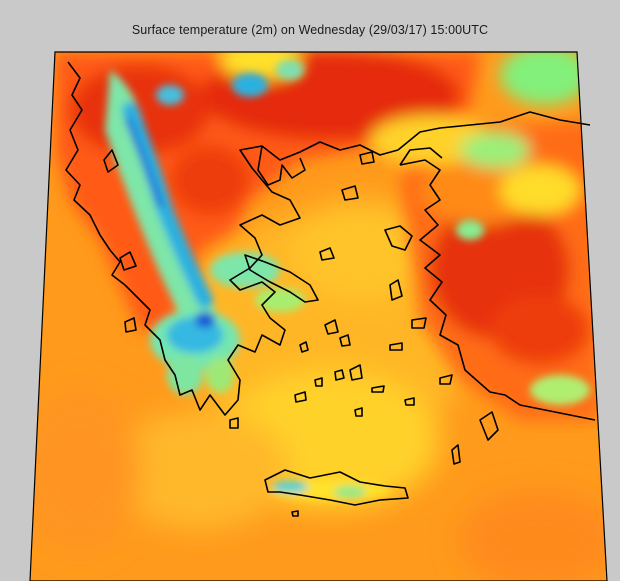  Describe the element at coordinates (446, 379) in the screenshot. I see `island-kos` at that location.